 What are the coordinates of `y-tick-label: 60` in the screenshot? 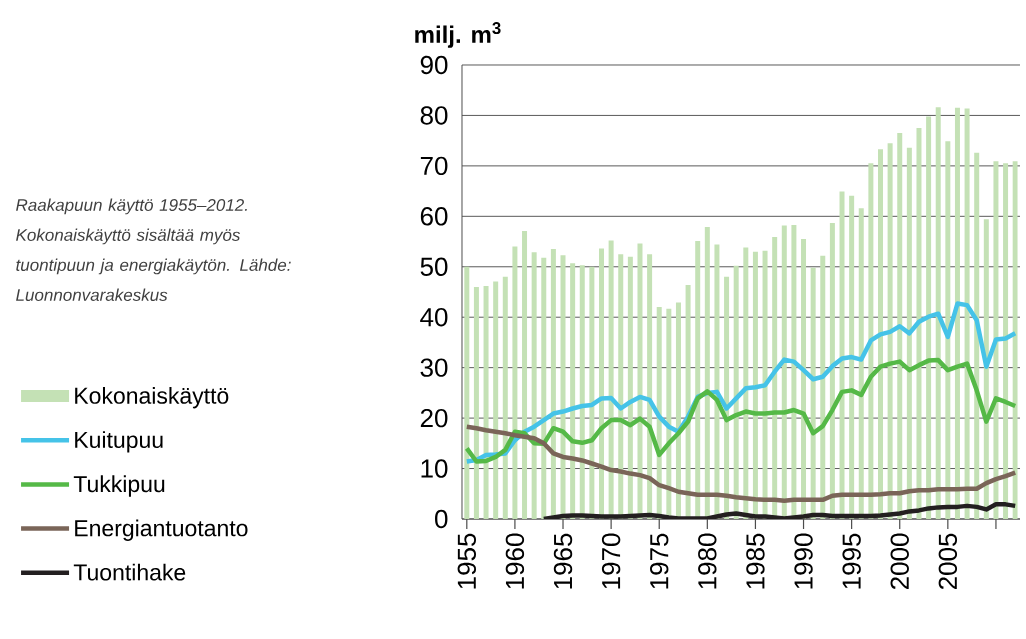 It's located at (434, 216).